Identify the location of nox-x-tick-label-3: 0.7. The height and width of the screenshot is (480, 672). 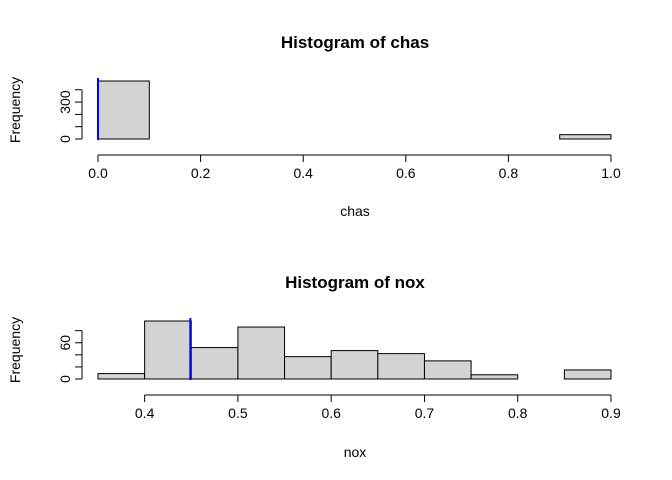
(425, 413).